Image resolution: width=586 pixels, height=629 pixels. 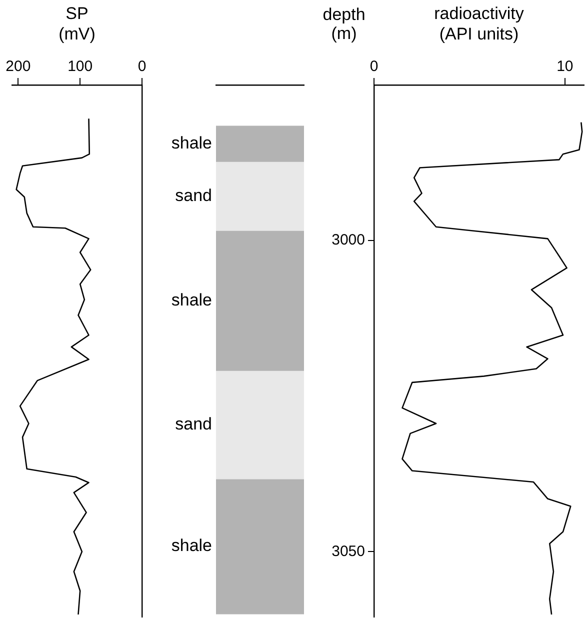 I want to click on y-tick-label: 3000, so click(x=348, y=240).